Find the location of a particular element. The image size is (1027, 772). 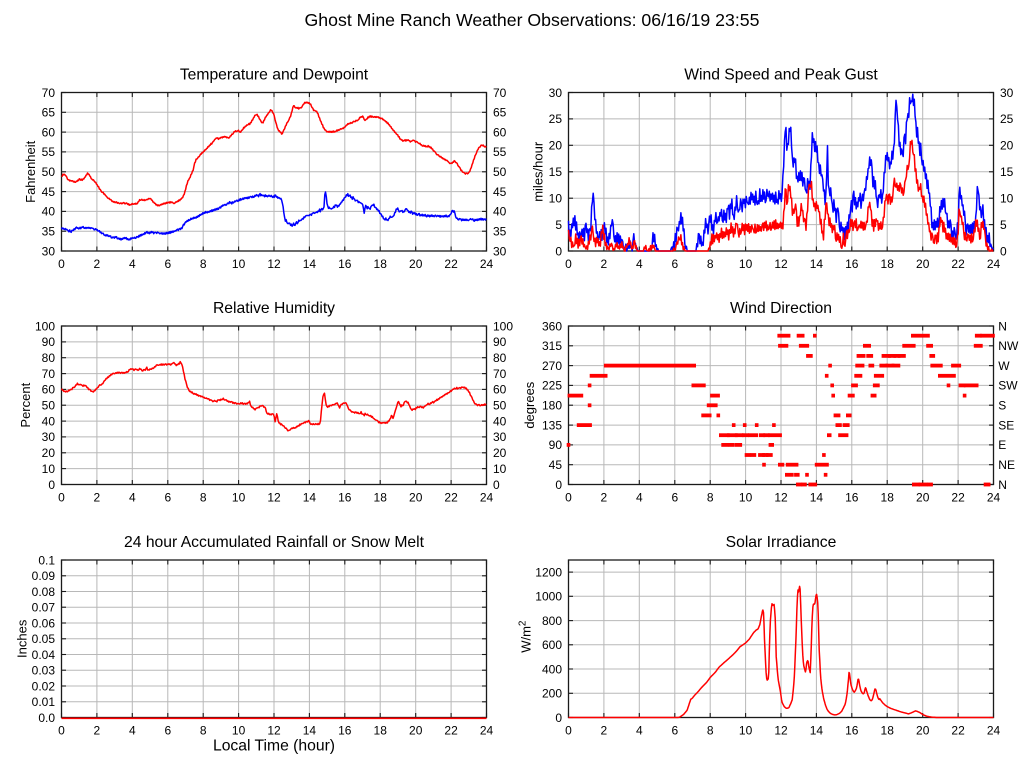

svg-text: 0.04 is located at coordinates (44, 655).